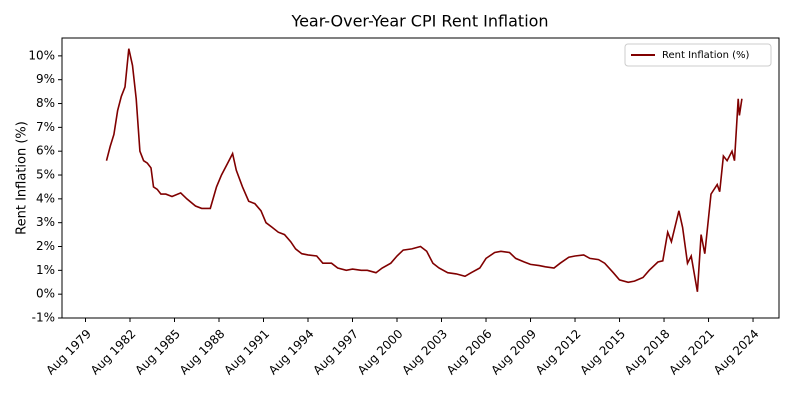 The width and height of the screenshot is (800, 400). Describe the element at coordinates (246, 352) in the screenshot. I see `x-tick-label: Aug 1991` at that location.